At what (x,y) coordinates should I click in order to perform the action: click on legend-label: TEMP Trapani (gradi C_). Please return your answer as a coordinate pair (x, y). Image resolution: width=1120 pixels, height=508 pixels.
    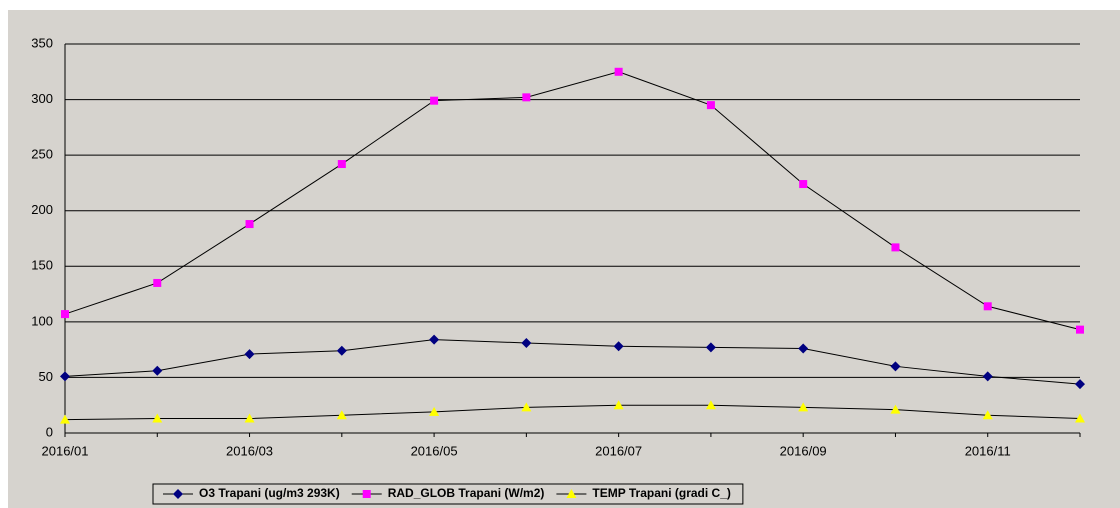
    Looking at the image, I should click on (661, 493).